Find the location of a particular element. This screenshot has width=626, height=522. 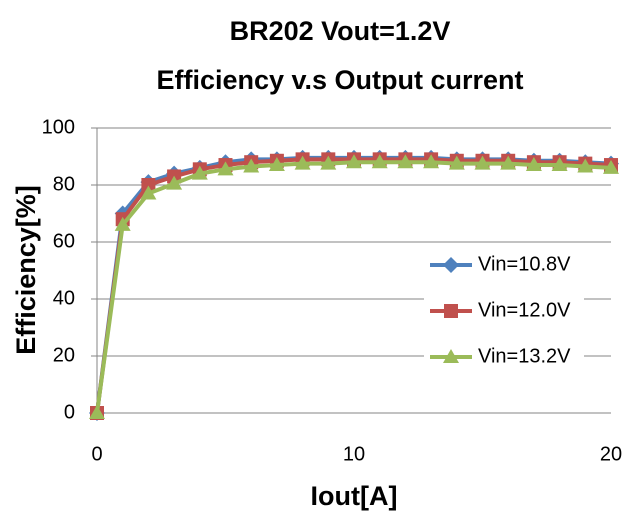

x-tick-label: 20 is located at coordinates (611, 454).